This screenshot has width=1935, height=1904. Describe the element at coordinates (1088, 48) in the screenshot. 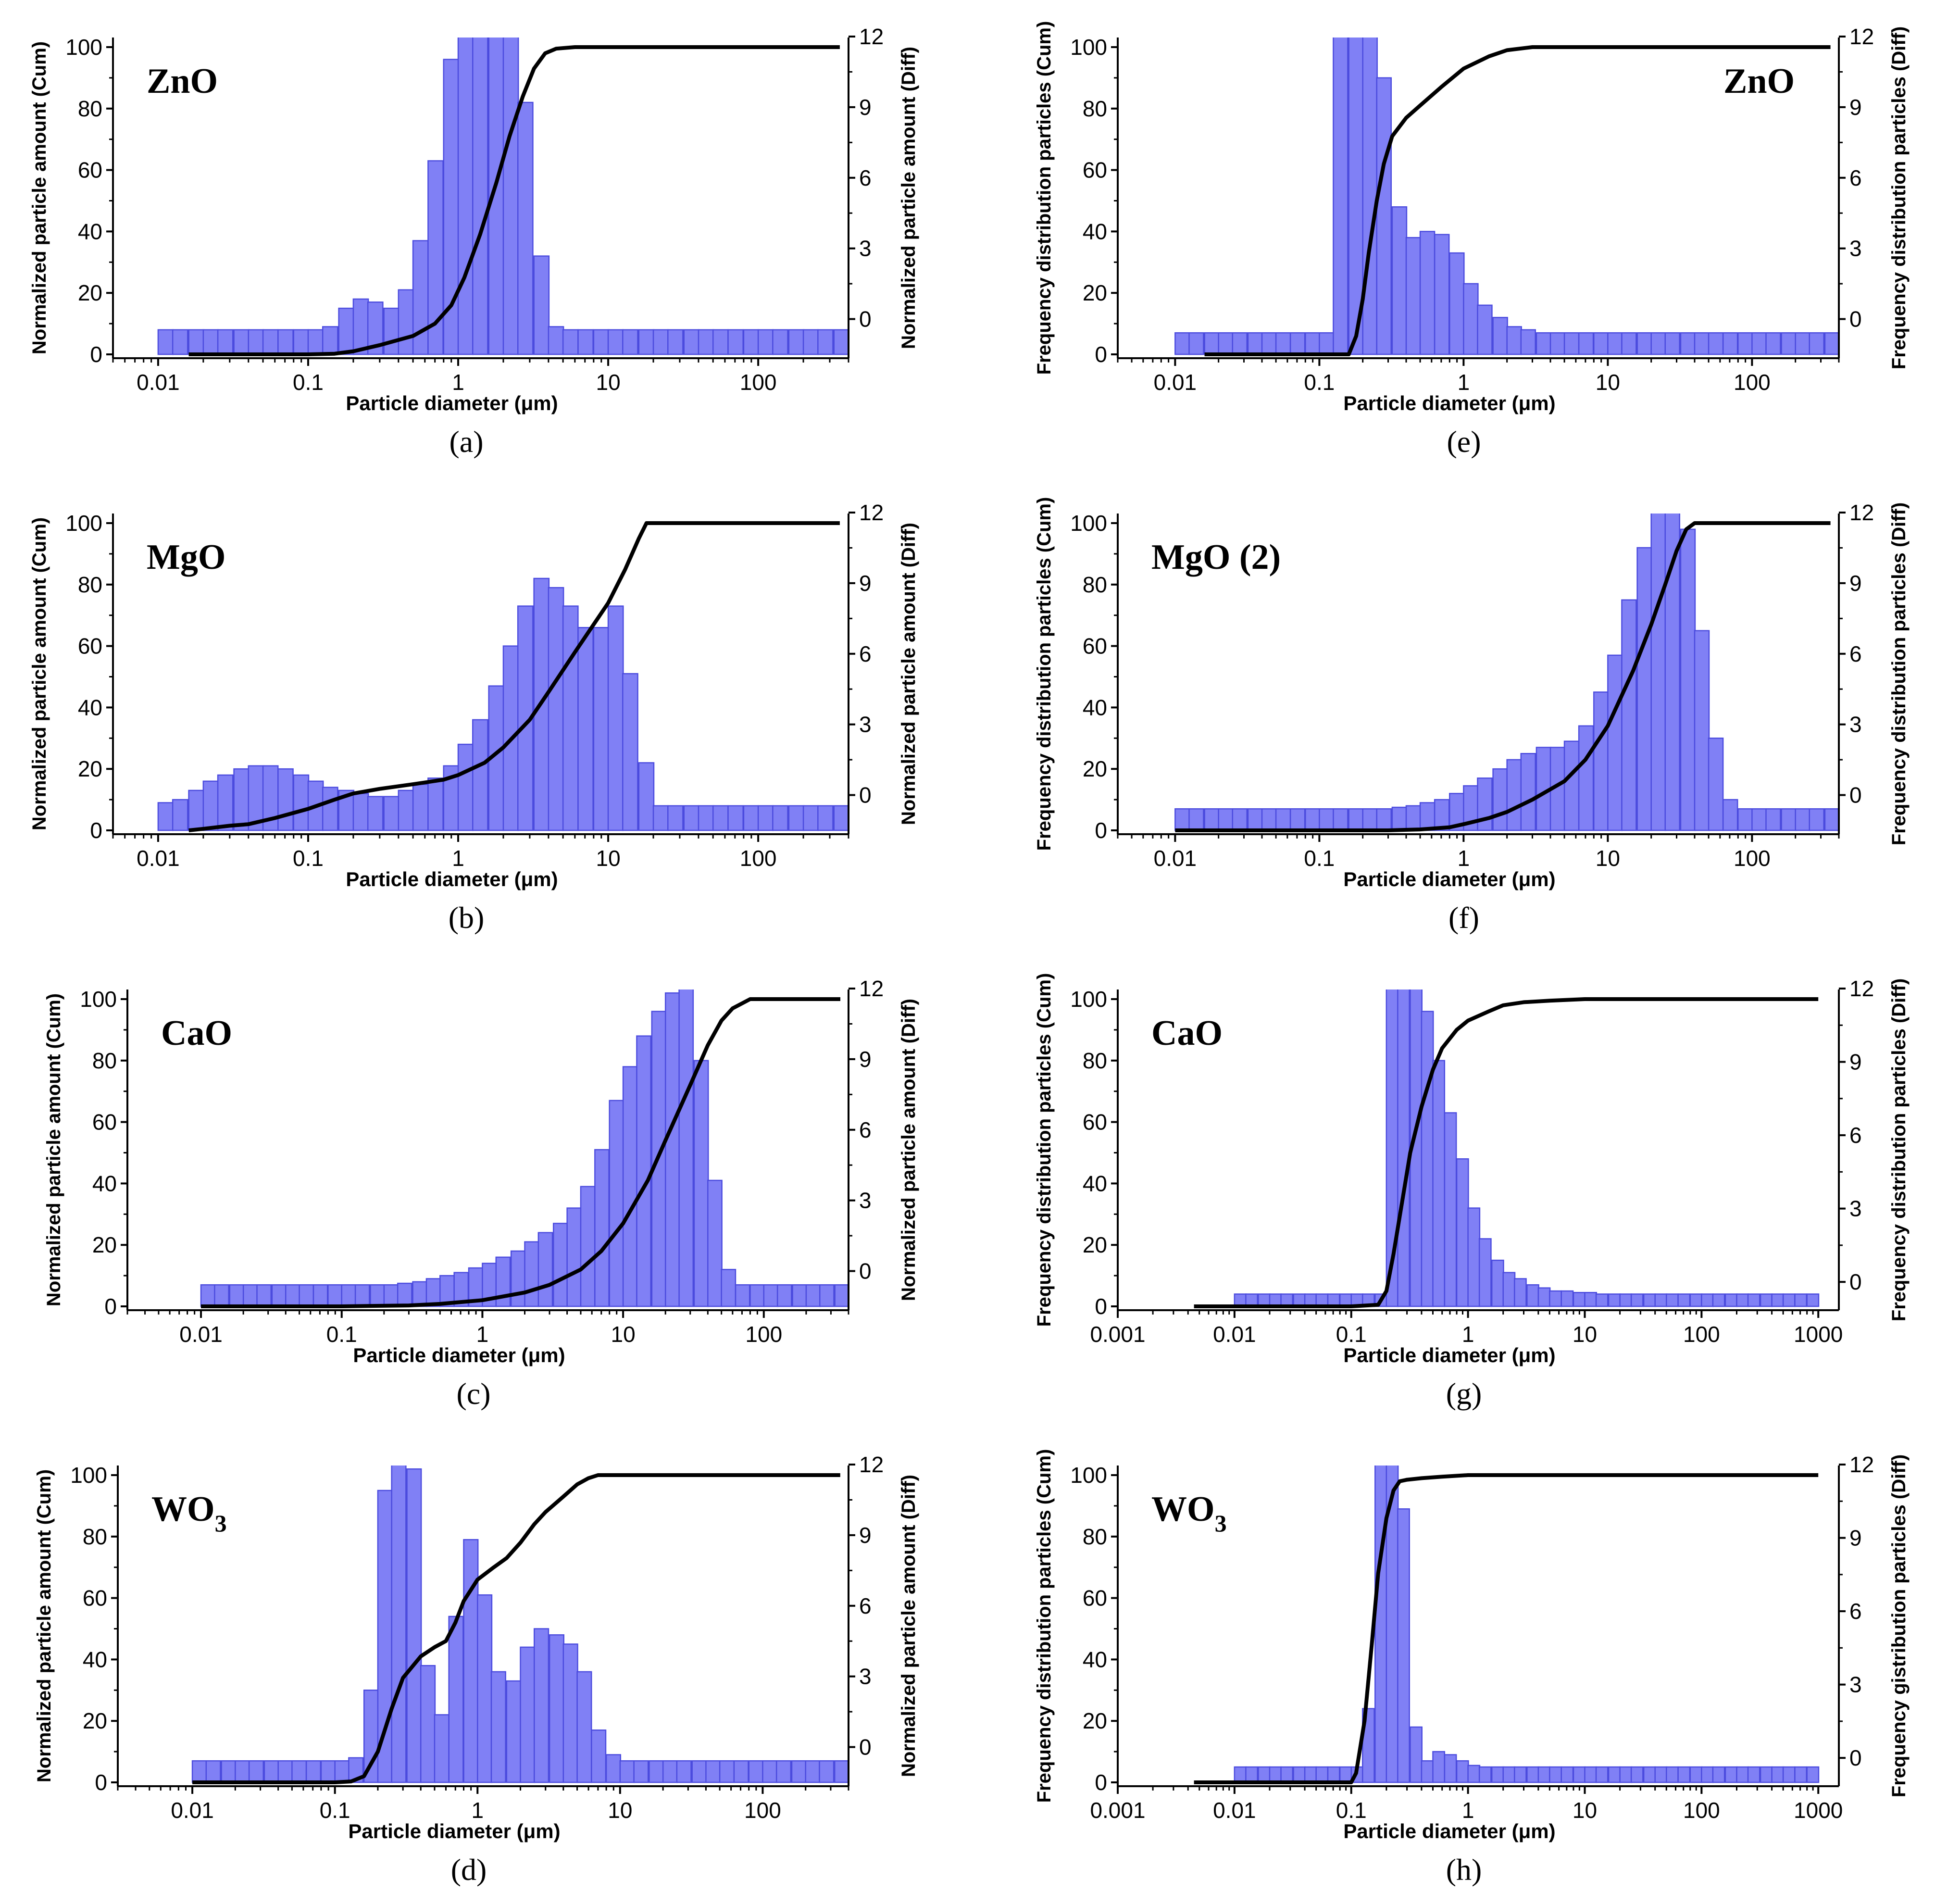

I see `y-left-tick-label: 100` at that location.